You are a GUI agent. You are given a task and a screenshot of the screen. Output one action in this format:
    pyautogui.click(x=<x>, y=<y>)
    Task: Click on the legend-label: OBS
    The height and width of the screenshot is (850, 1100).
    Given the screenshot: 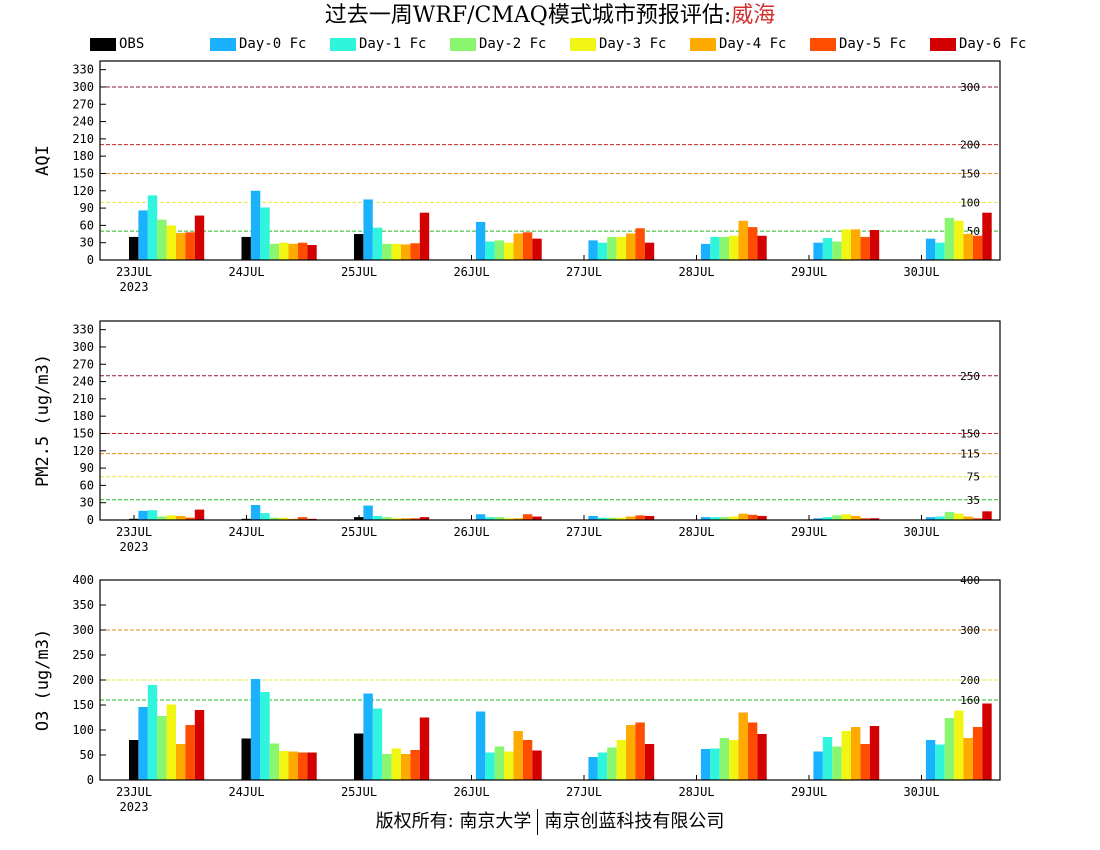 What is the action you would take?
    pyautogui.click(x=132, y=44)
    